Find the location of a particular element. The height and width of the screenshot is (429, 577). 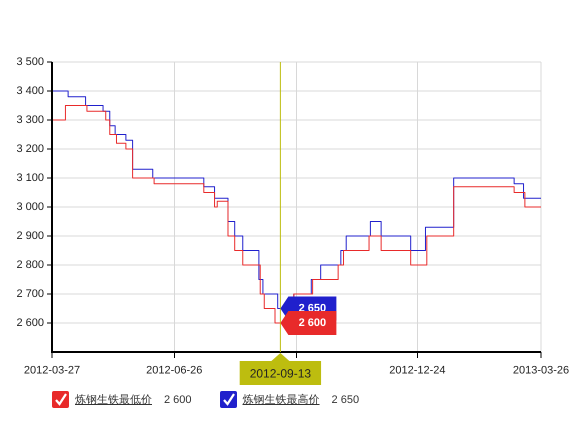

y-tick-label: 3 200 is located at coordinates (30, 149).